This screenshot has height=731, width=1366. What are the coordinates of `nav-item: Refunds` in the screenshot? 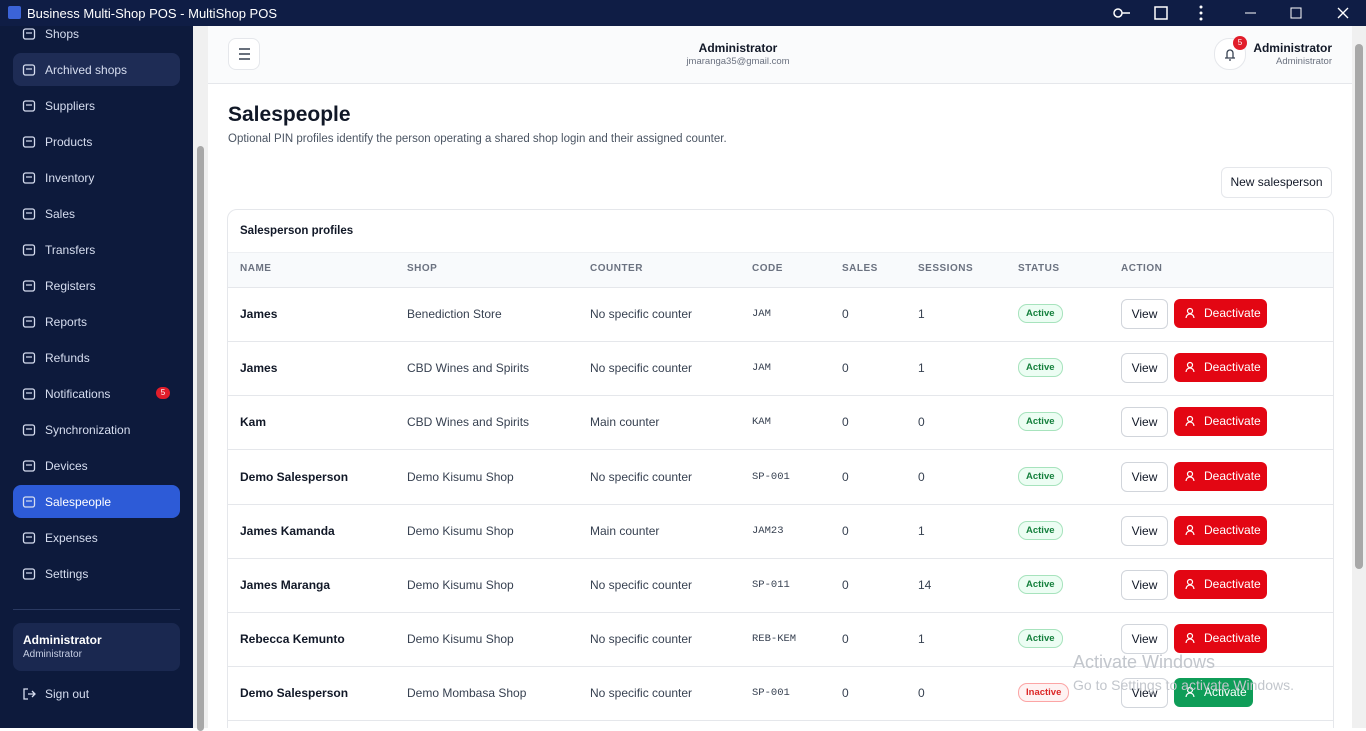 It's located at (96, 357).